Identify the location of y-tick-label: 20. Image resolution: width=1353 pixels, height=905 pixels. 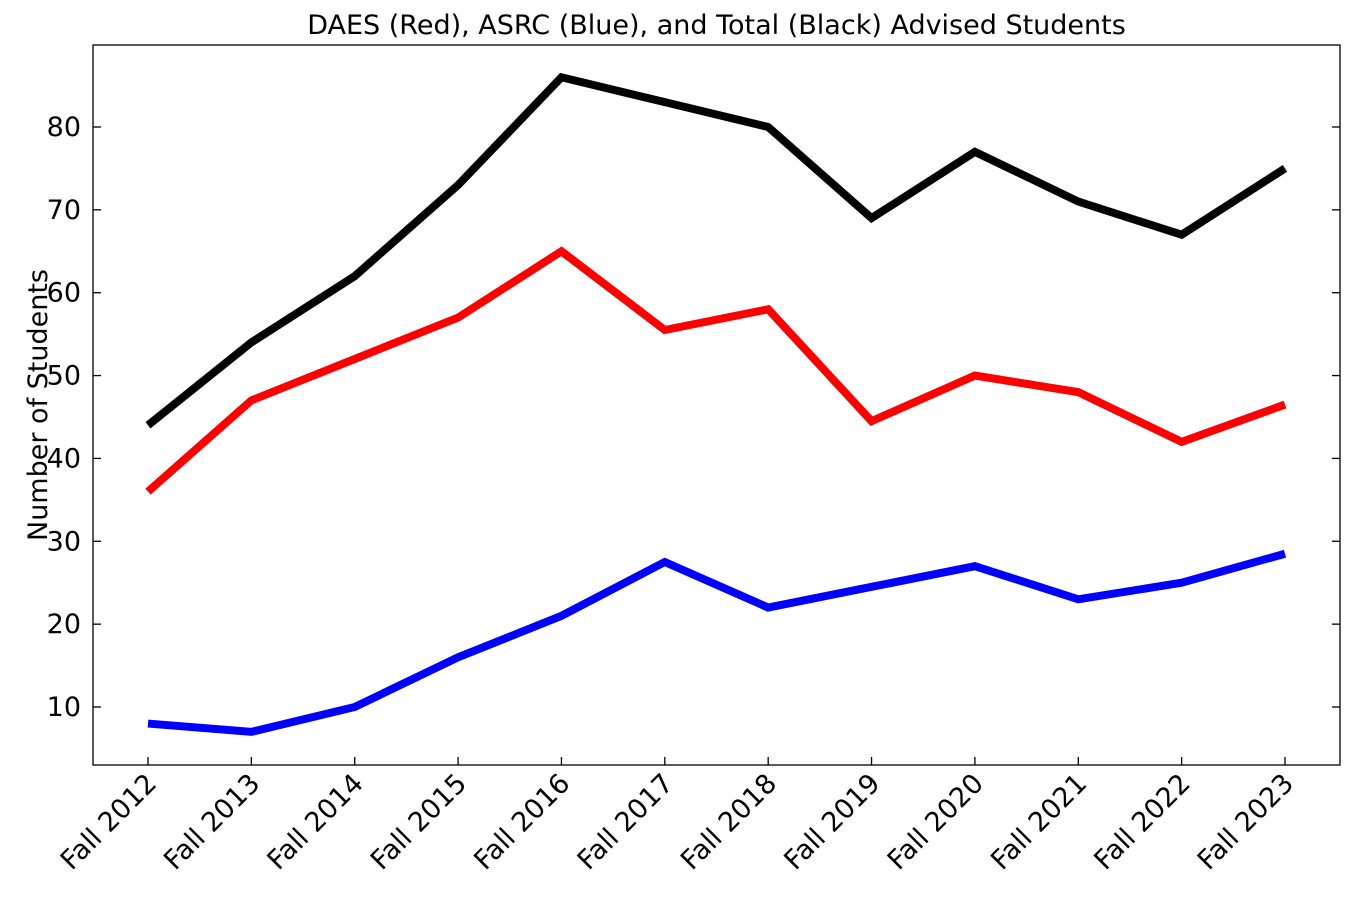
(64, 624).